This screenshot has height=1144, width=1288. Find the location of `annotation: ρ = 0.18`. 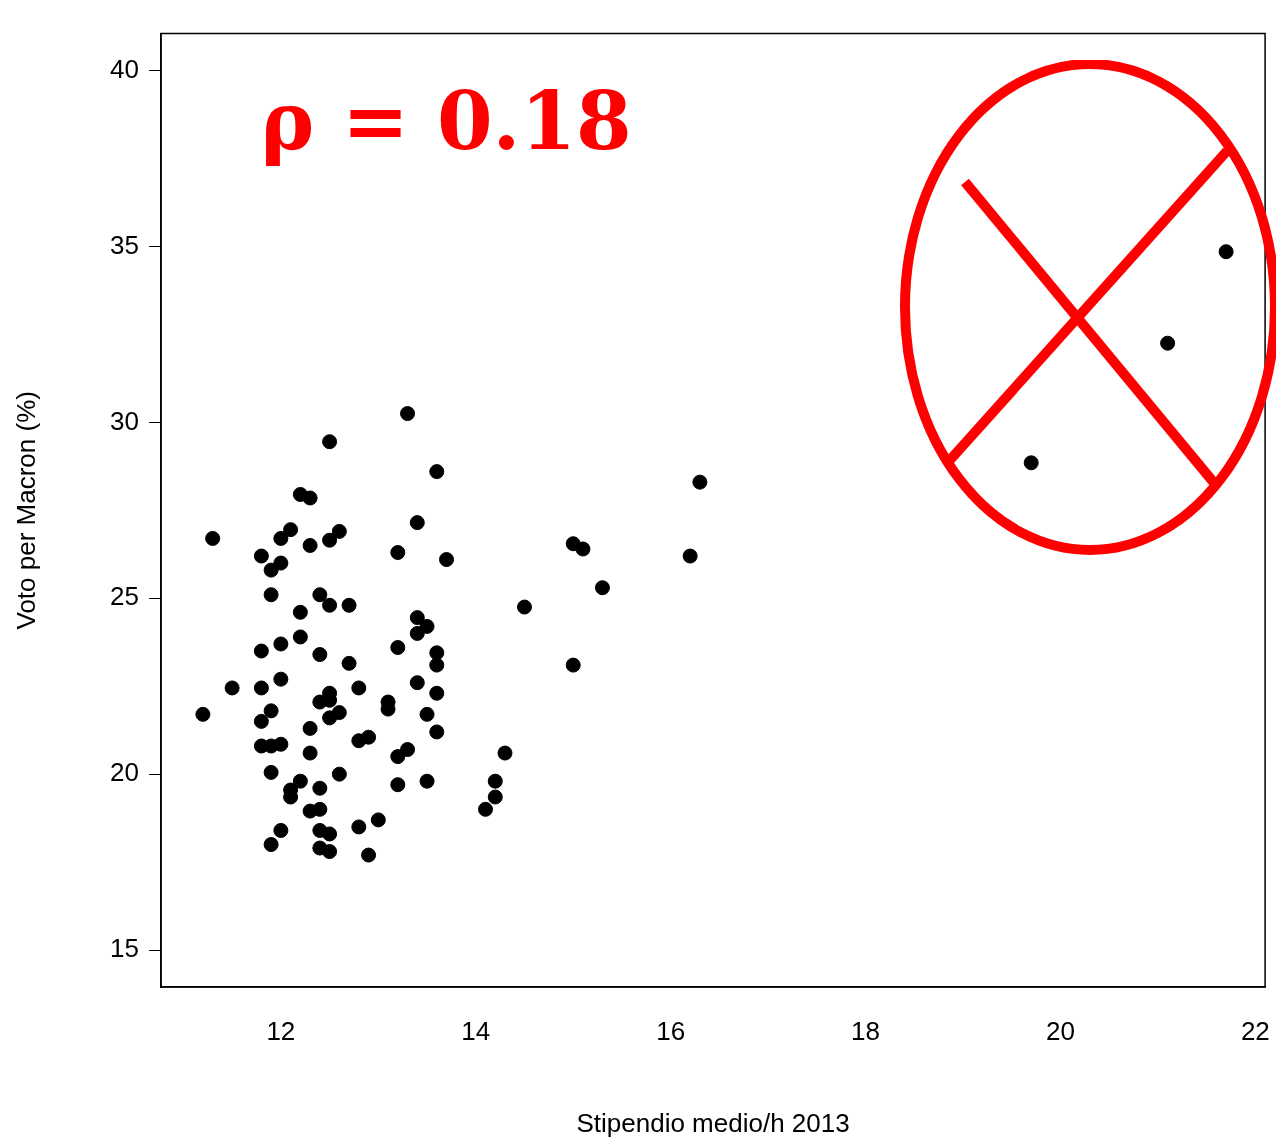

annotation: ρ = 0.18 is located at coordinates (446, 121).